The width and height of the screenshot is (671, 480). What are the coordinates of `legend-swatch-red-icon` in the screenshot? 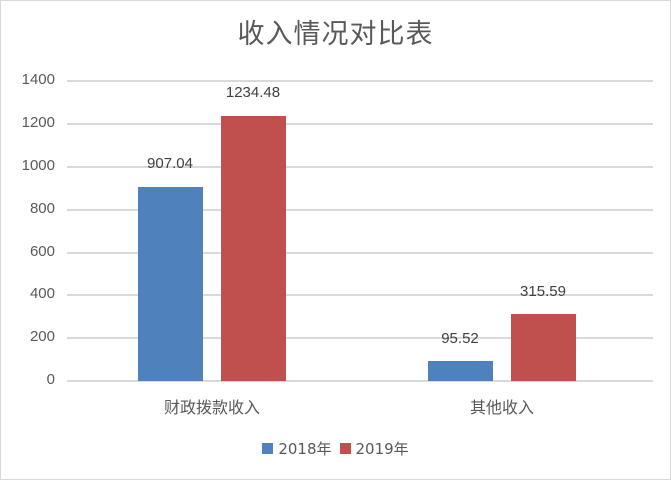 It's located at (345, 448).